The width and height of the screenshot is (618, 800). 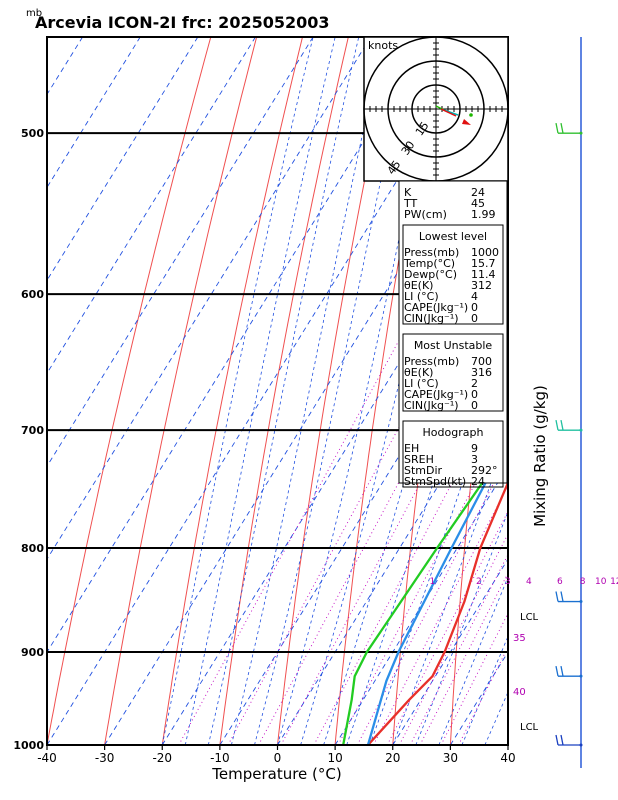 What do you see at coordinates (432, 582) in the screenshot?
I see `mixing-ratio-label: 1` at bounding box center [432, 582].